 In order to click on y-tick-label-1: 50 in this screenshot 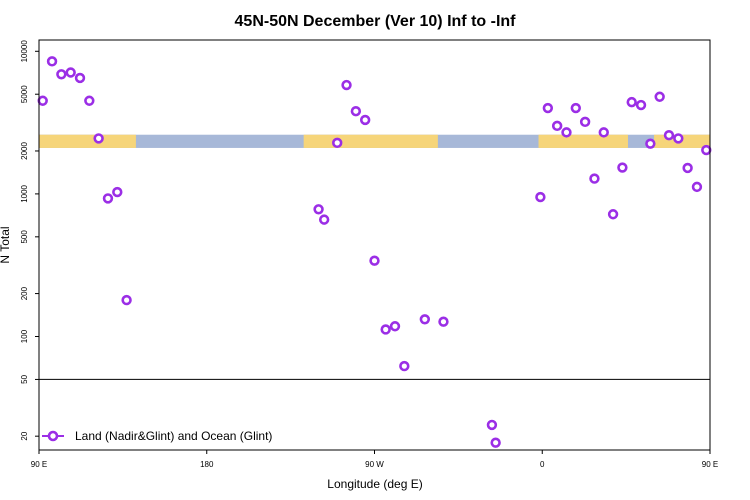, I will do `click(24, 378)`.